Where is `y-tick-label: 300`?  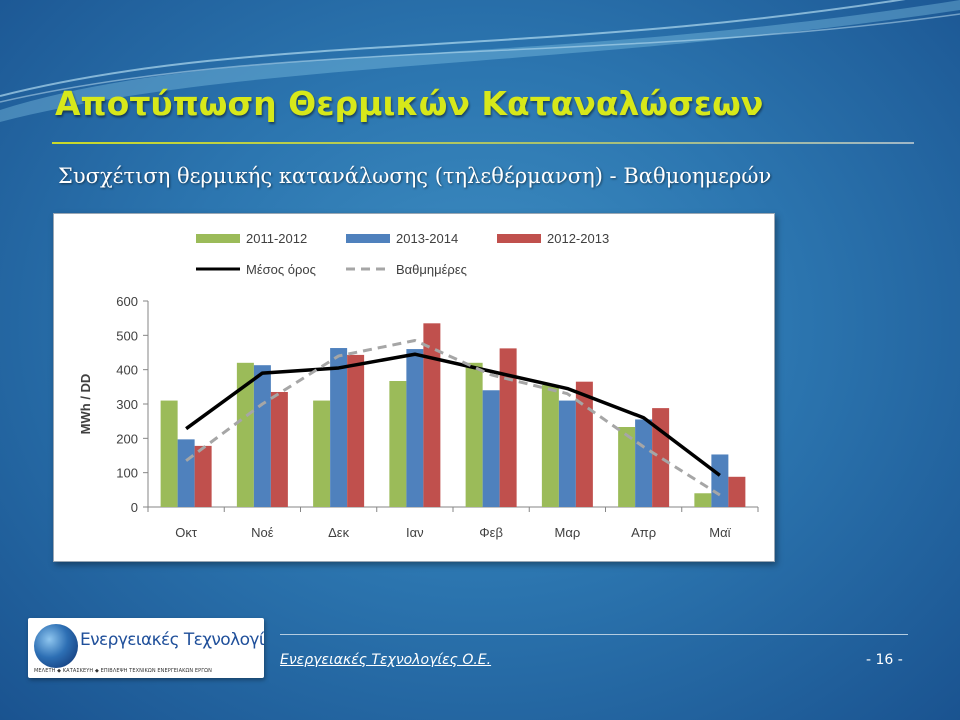
y-tick-label: 300 is located at coordinates (127, 404).